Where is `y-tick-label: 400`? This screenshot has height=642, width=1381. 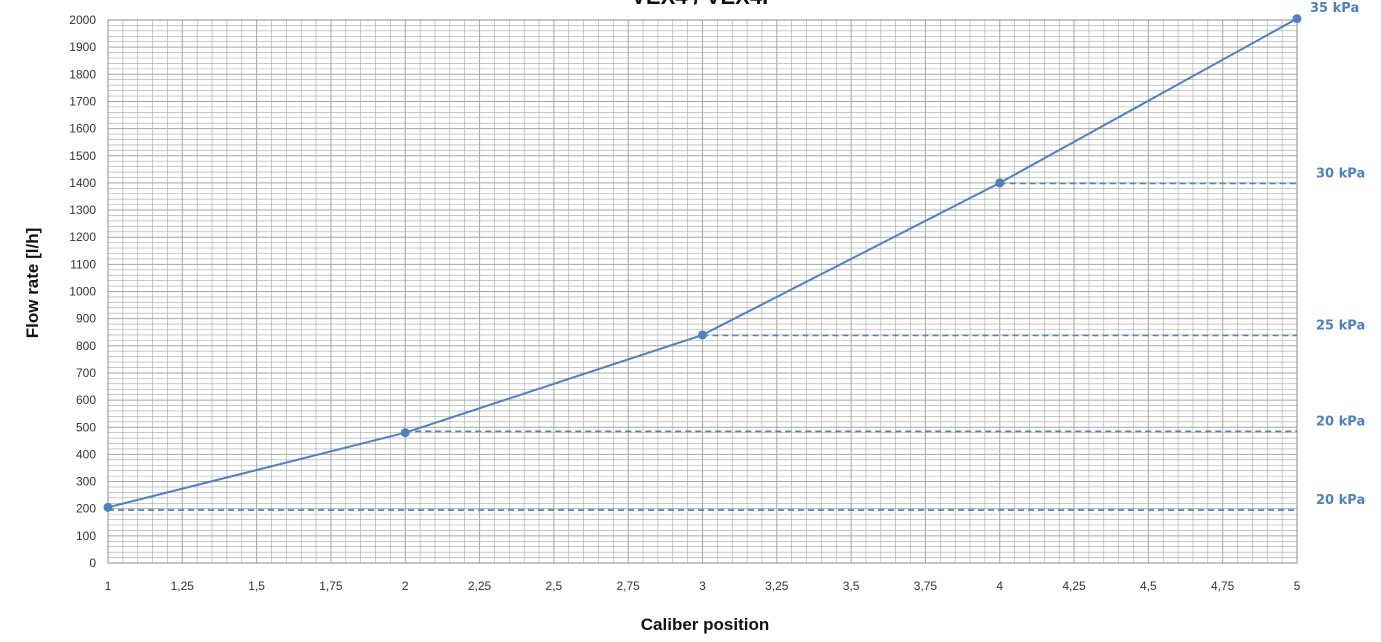 y-tick-label: 400 is located at coordinates (86, 454).